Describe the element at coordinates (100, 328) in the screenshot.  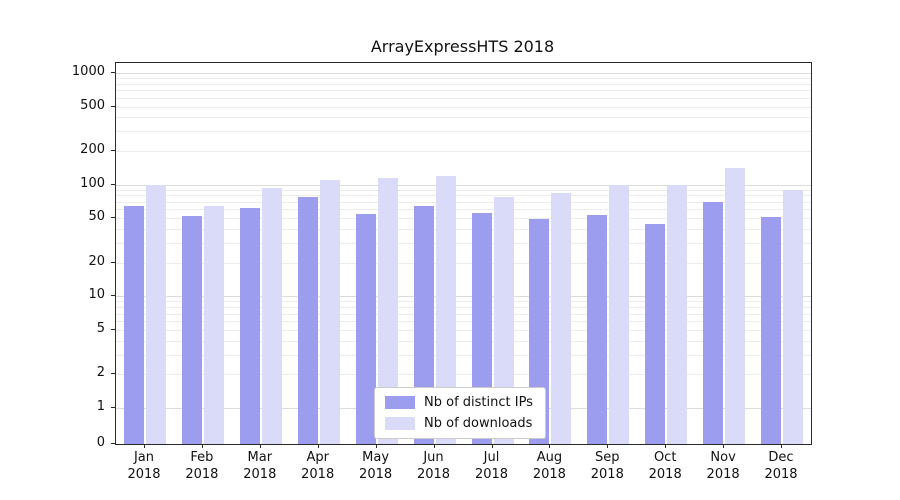
I see `y-axis-tick-label: 5` at that location.